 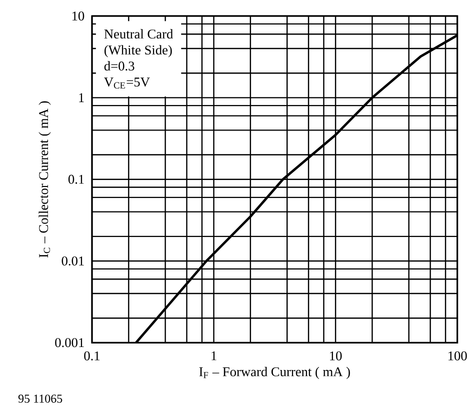 What do you see at coordinates (119, 66) in the screenshot?
I see `annotation: d=0.3` at bounding box center [119, 66].